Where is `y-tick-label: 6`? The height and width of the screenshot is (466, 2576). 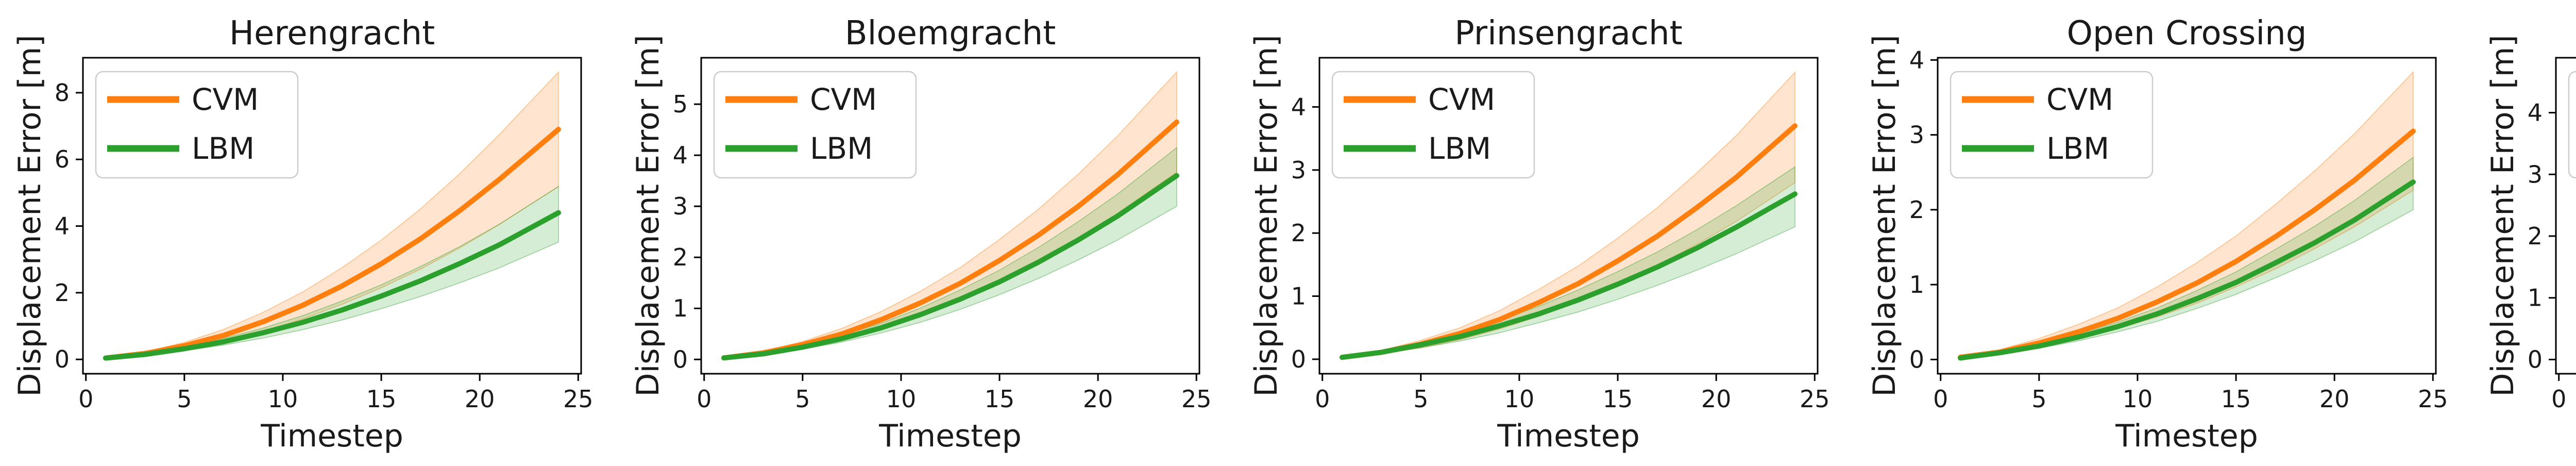 y-tick-label: 6 is located at coordinates (62, 159).